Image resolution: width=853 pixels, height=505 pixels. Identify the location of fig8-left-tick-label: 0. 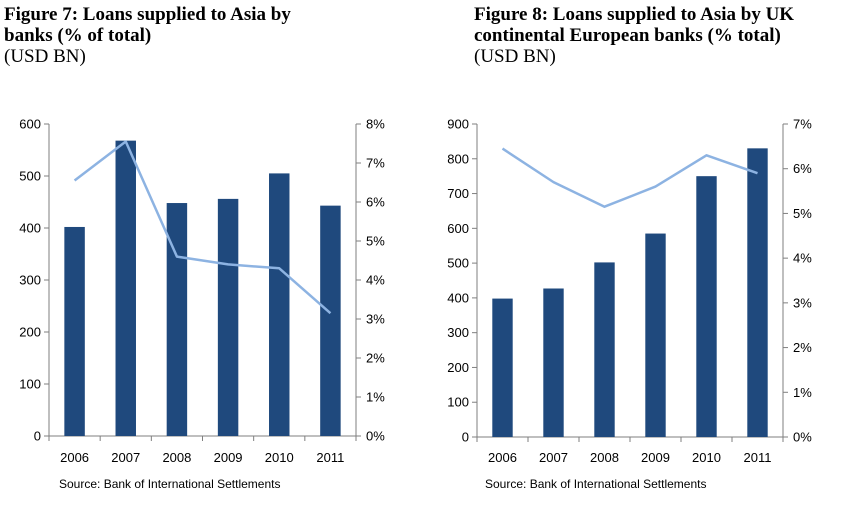
(465, 437).